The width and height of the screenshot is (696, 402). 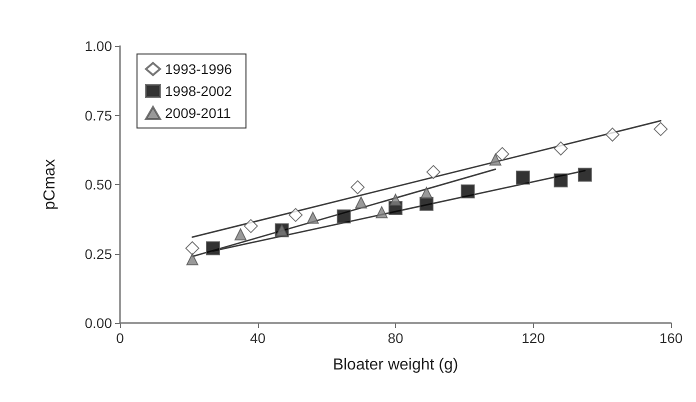 What do you see at coordinates (534, 338) in the screenshot?
I see `x-tick-label: 120` at bounding box center [534, 338].